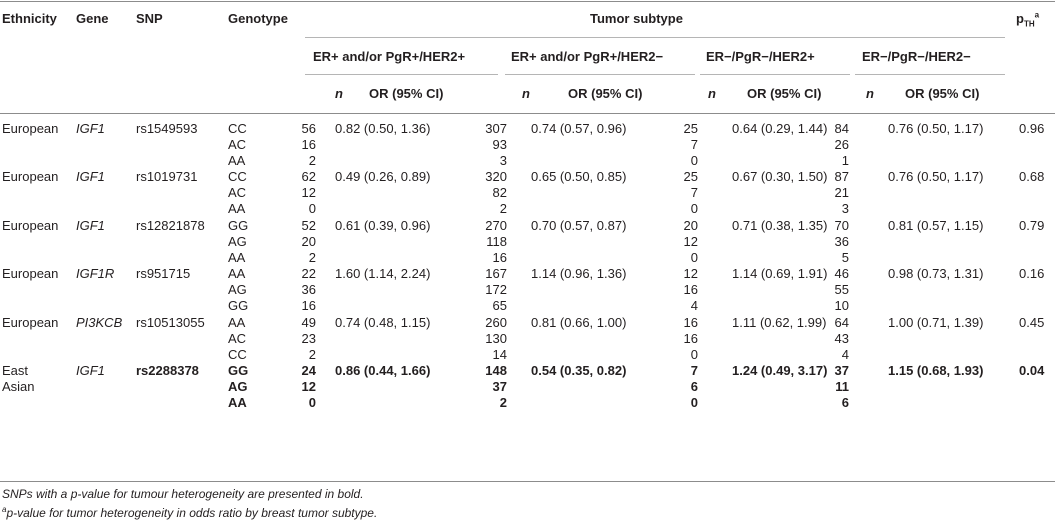 This screenshot has height=524, width=1055. Describe the element at coordinates (15, 370) in the screenshot. I see `ethnicity-cell: East` at that location.